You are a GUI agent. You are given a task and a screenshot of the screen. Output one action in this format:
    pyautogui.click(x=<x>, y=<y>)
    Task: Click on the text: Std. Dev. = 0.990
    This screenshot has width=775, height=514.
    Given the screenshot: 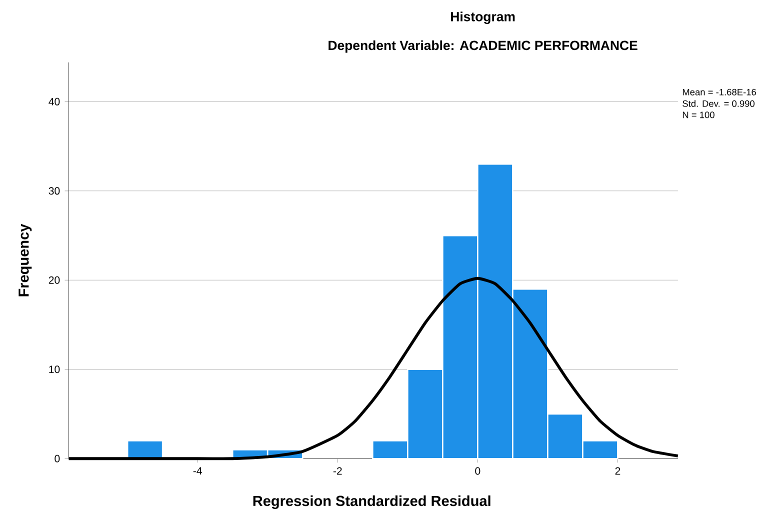 What is the action you would take?
    pyautogui.click(x=718, y=103)
    